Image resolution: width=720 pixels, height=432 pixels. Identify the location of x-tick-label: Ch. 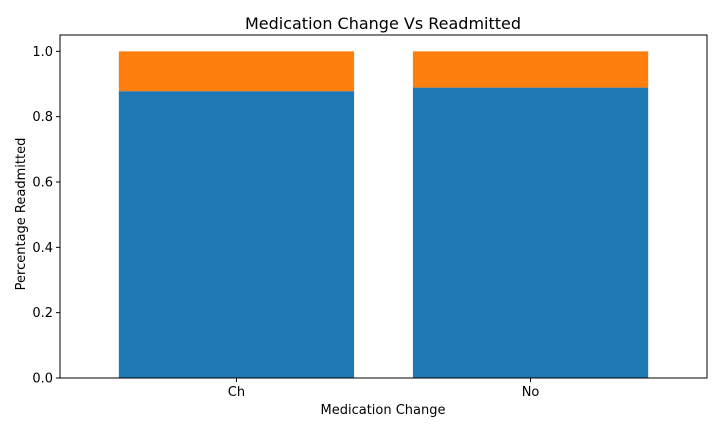
(236, 392).